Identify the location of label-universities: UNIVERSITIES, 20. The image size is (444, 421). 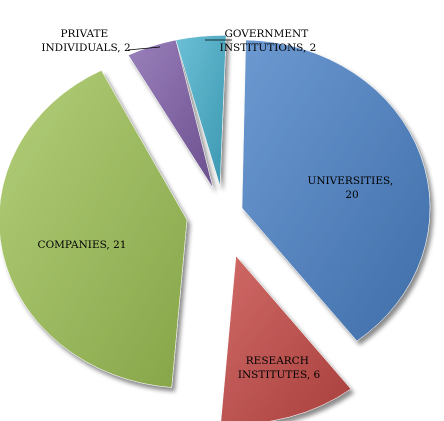
(352, 188).